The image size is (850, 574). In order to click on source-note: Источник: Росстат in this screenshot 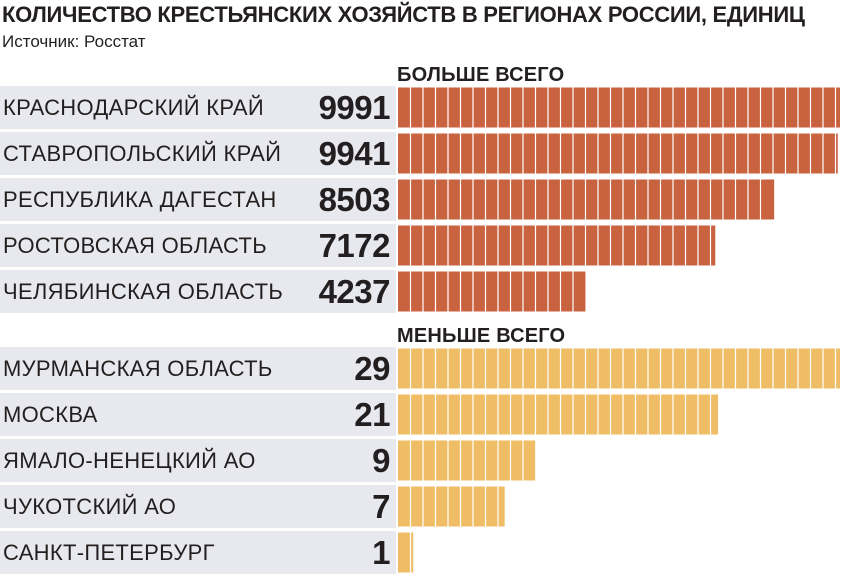, I will do `click(74, 41)`.